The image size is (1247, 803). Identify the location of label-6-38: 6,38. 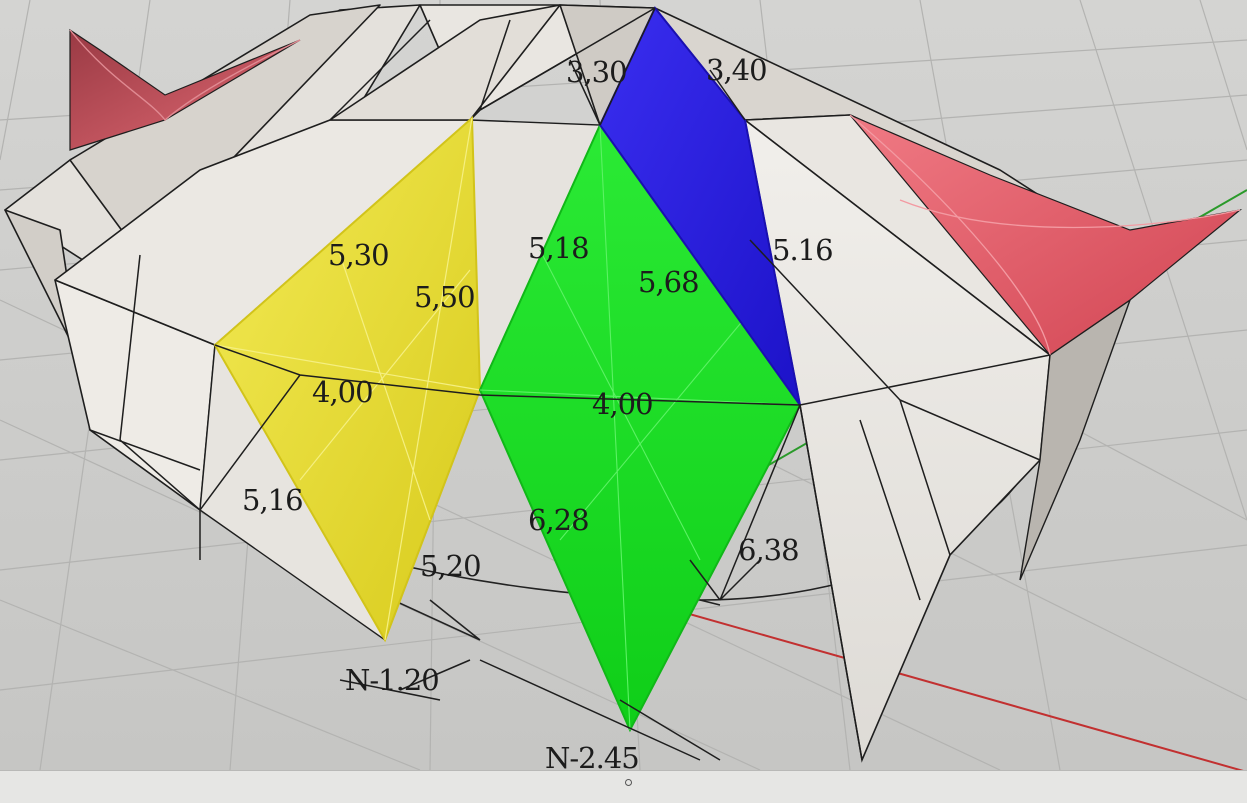
(768, 550).